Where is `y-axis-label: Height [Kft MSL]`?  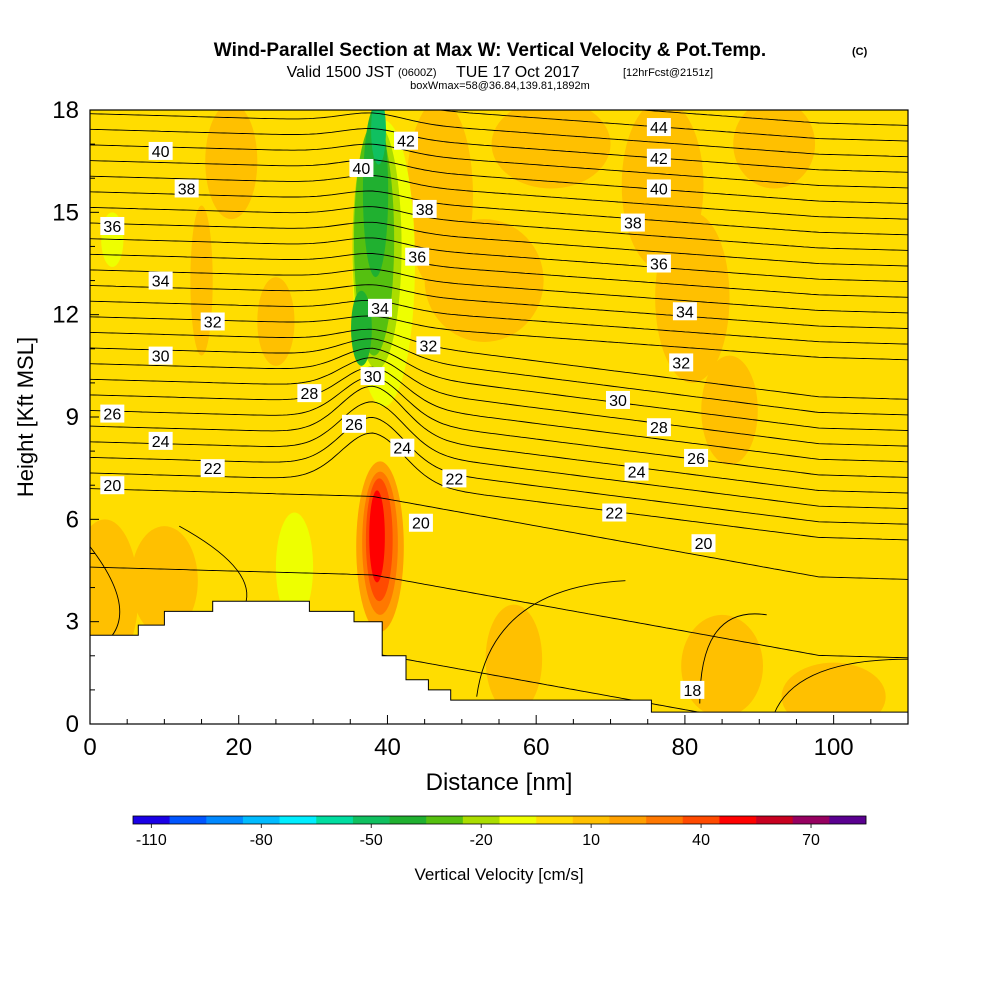 y-axis-label: Height [Kft MSL] is located at coordinates (25, 417).